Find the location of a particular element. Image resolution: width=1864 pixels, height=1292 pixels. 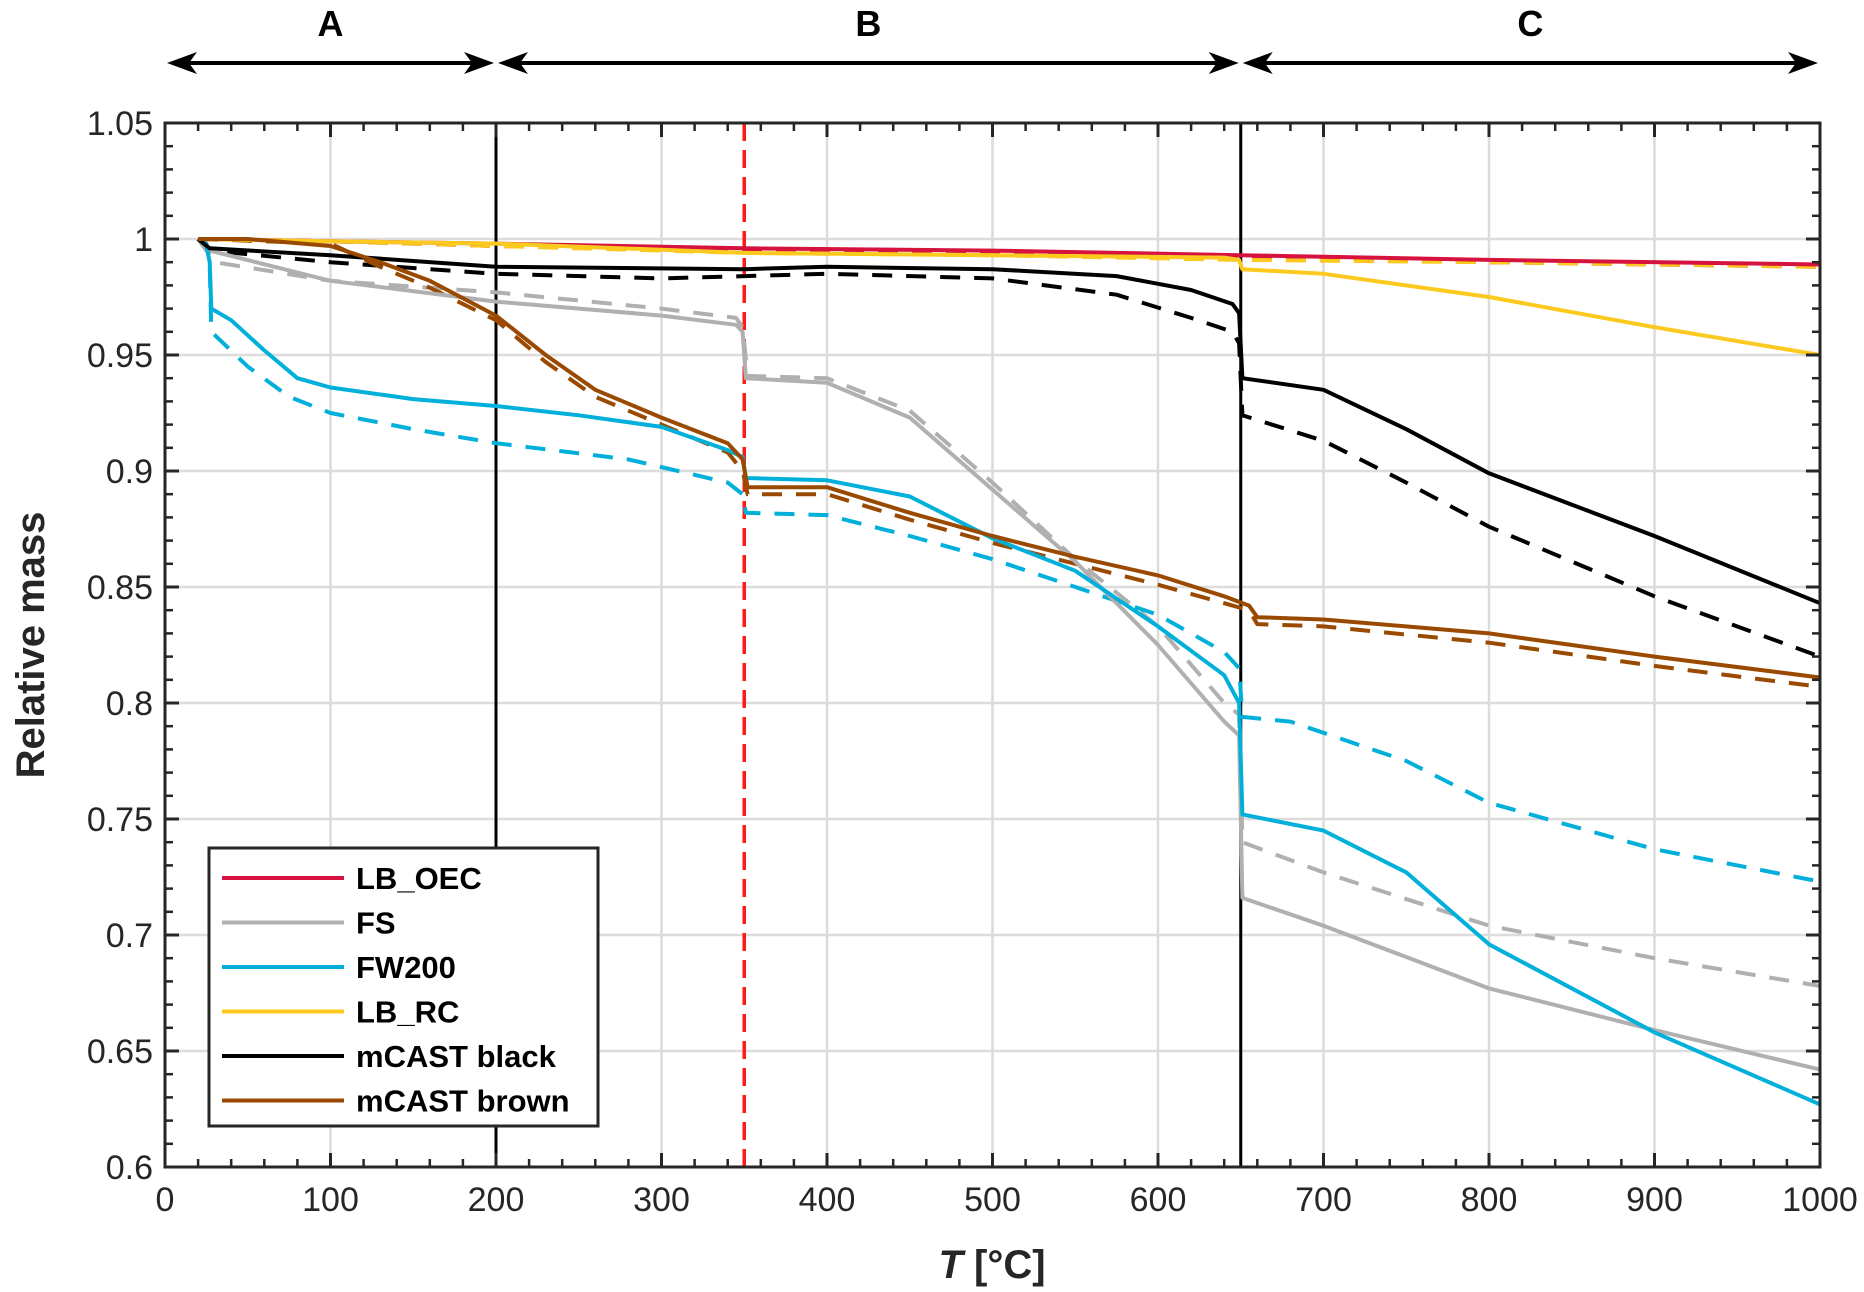

region-annotations: A B C is located at coordinates (992, 38).